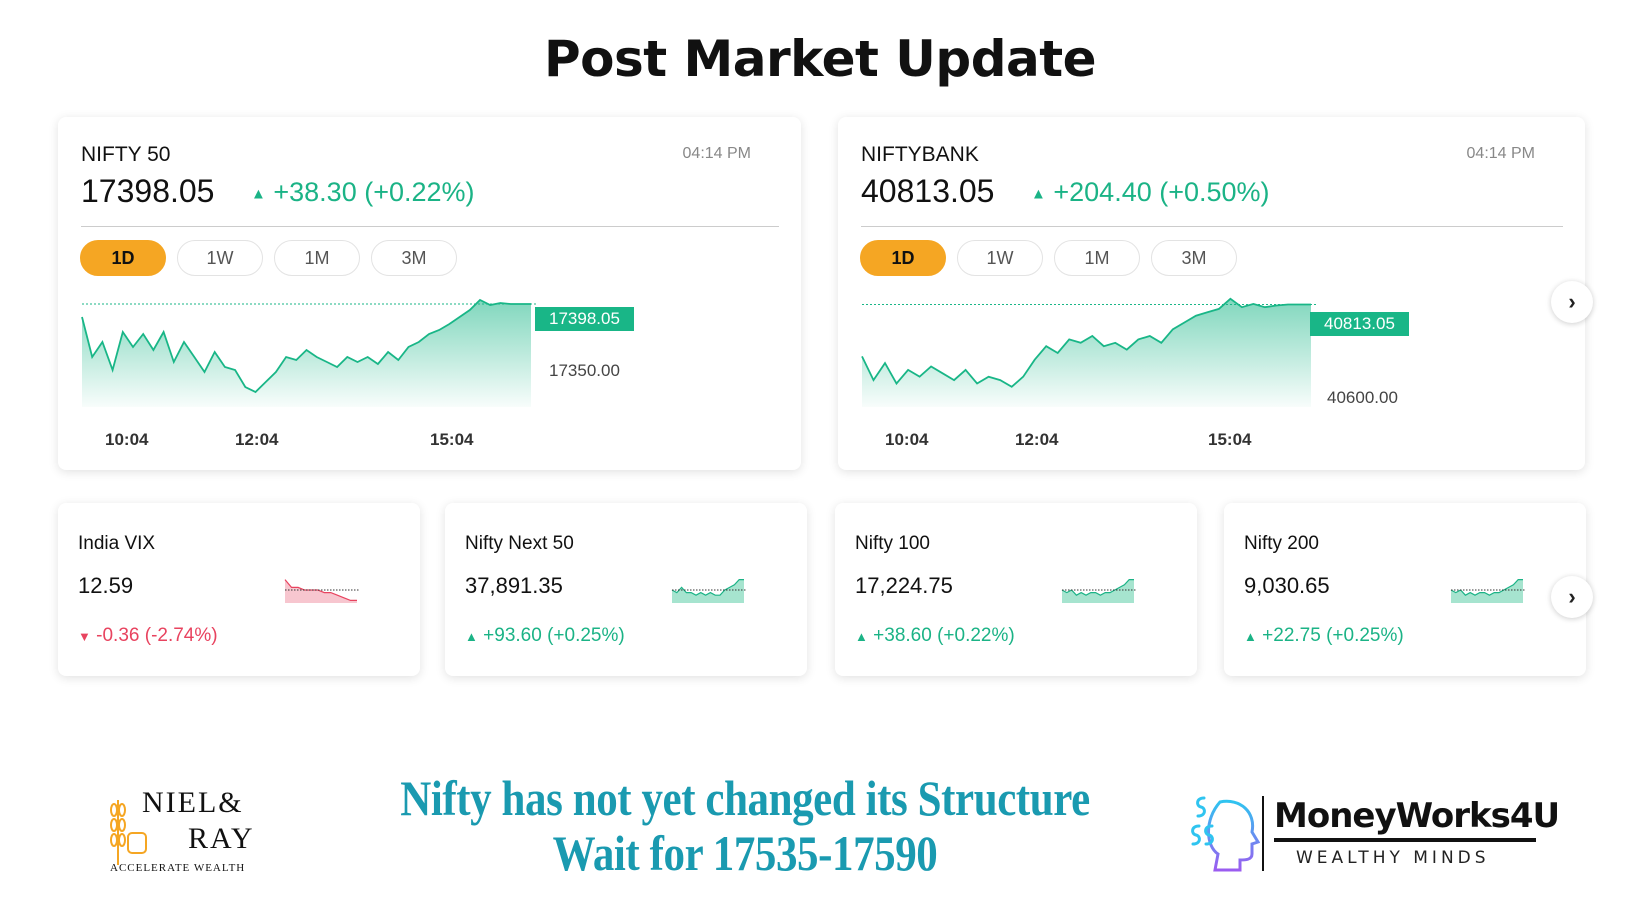  Describe the element at coordinates (193, 802) in the screenshot. I see `logo-text: NIEL&` at that location.